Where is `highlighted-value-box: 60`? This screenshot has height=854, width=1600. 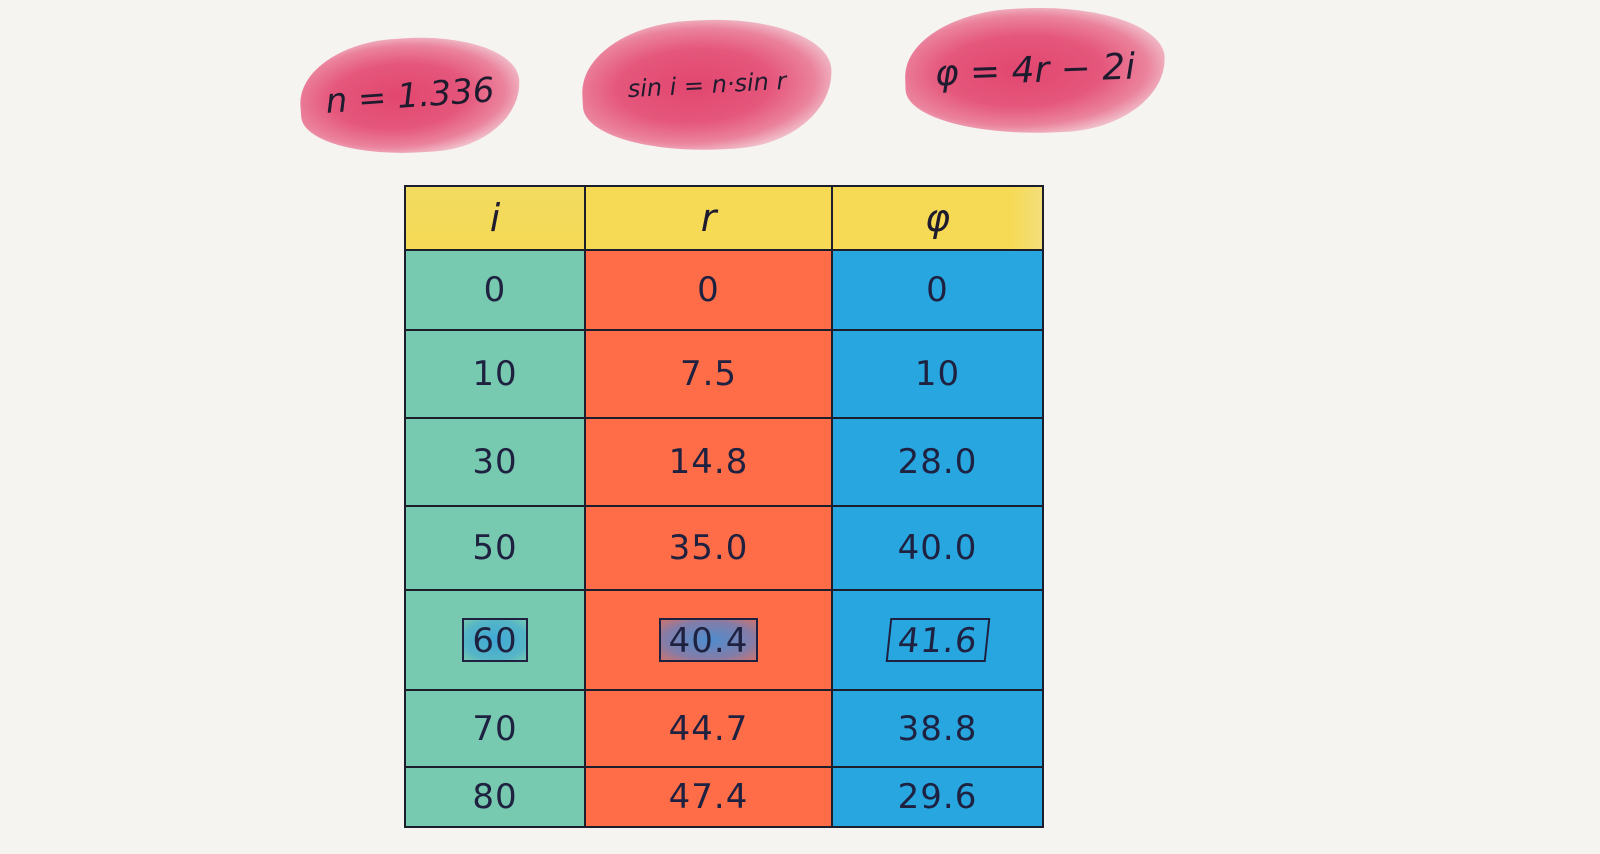
highlighted-value-box: 60 is located at coordinates (495, 640).